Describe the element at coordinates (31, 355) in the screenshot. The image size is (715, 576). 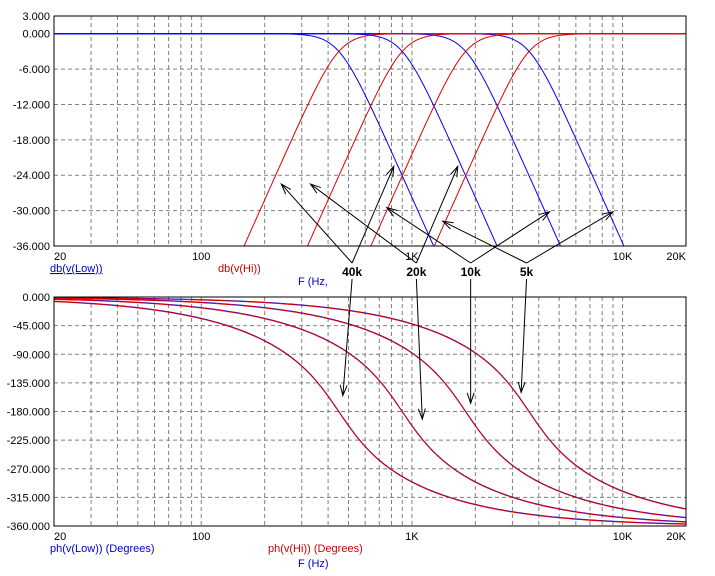
I see `y-tick-label: -90.000` at that location.